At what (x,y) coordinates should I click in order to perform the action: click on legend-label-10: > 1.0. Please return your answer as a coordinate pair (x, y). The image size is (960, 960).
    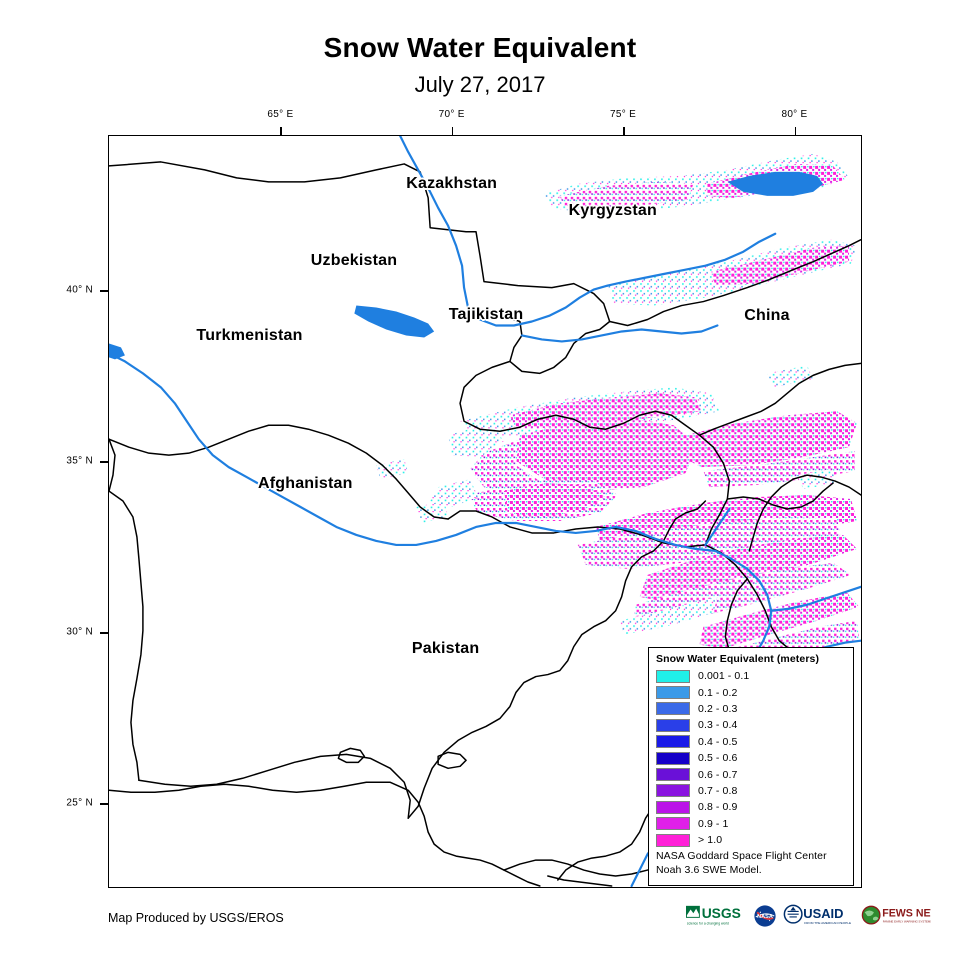
    Looking at the image, I should click on (710, 840).